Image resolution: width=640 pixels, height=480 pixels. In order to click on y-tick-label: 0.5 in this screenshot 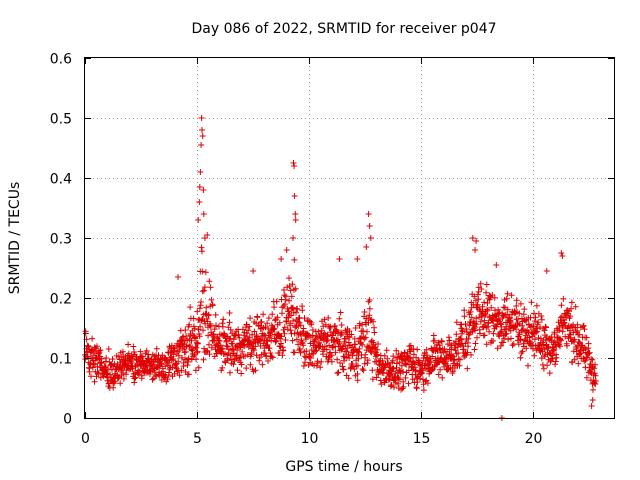, I will do `click(61, 120)`.